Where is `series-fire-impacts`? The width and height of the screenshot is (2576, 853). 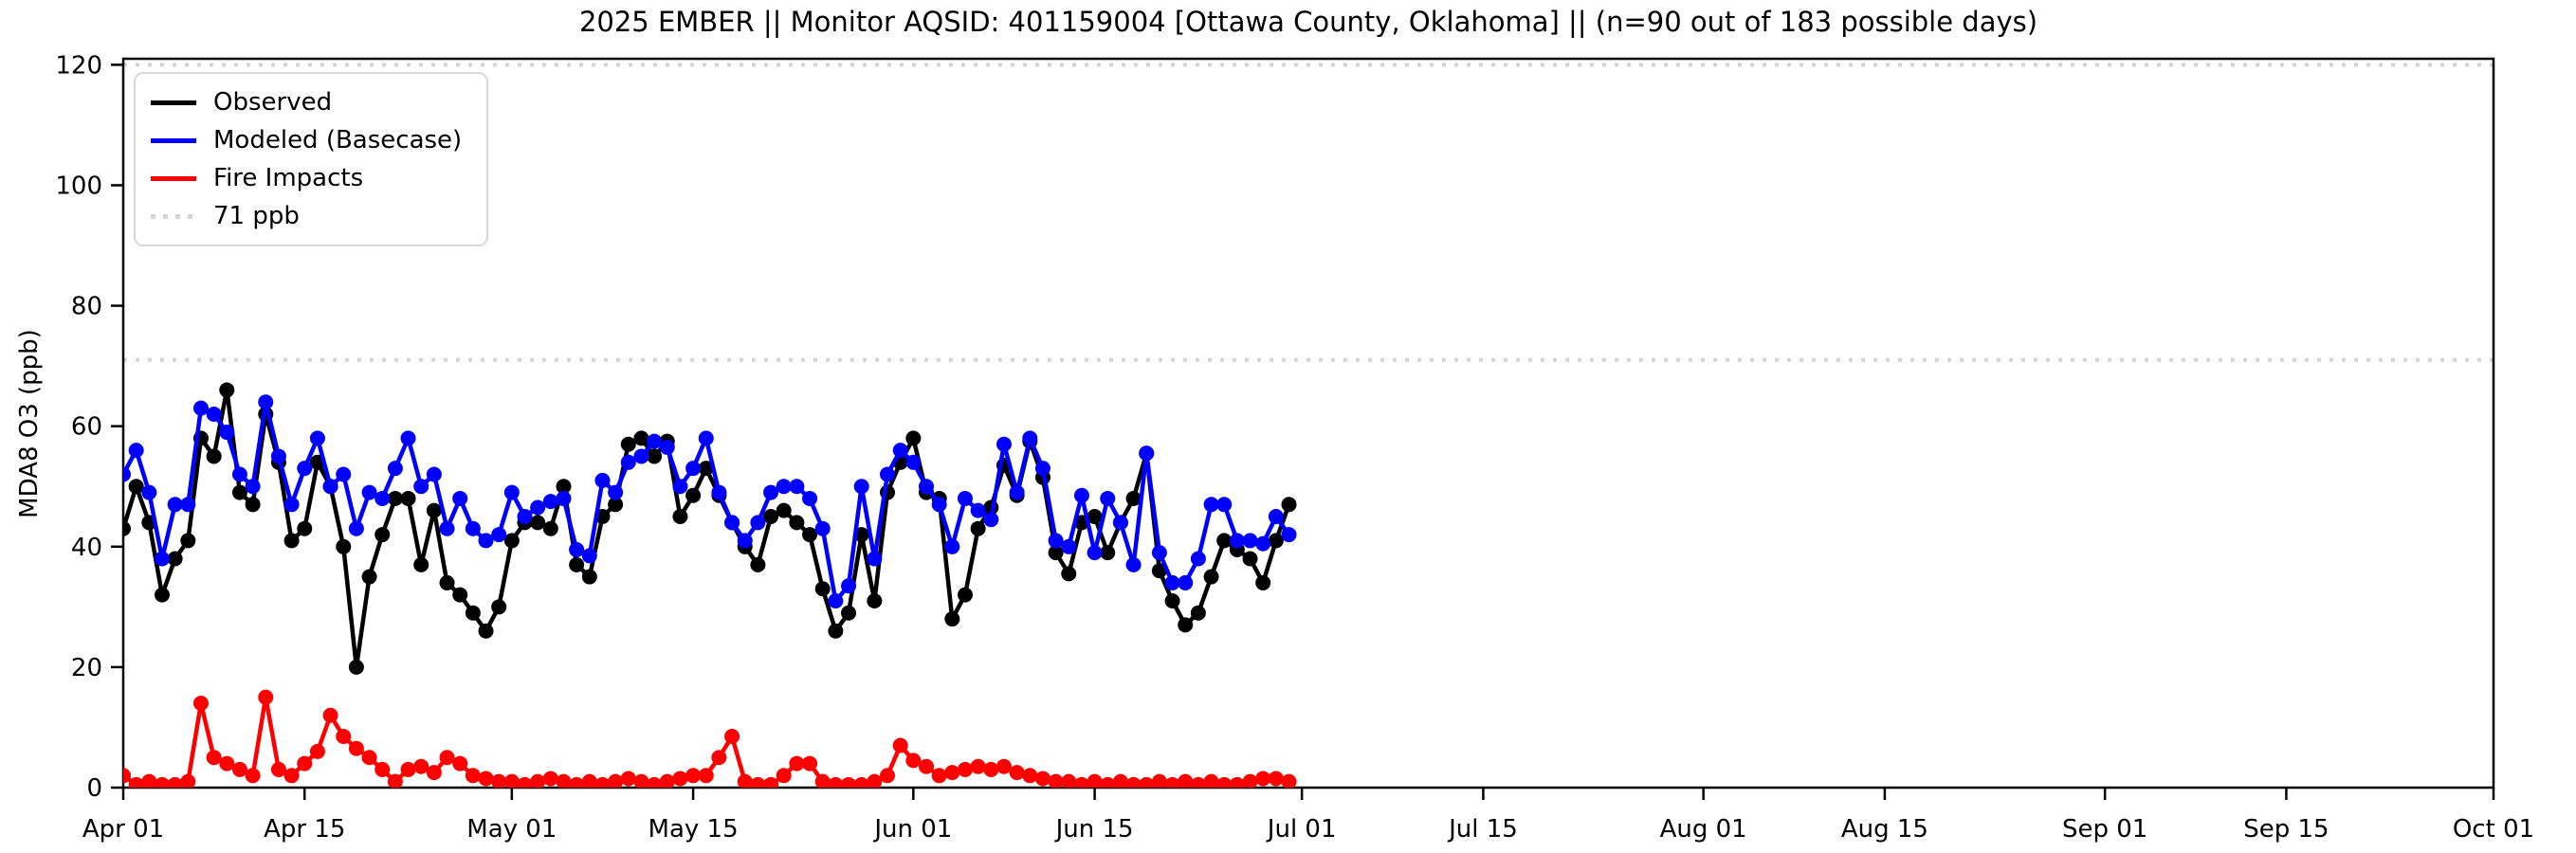
series-fire-impacts is located at coordinates (710, 738).